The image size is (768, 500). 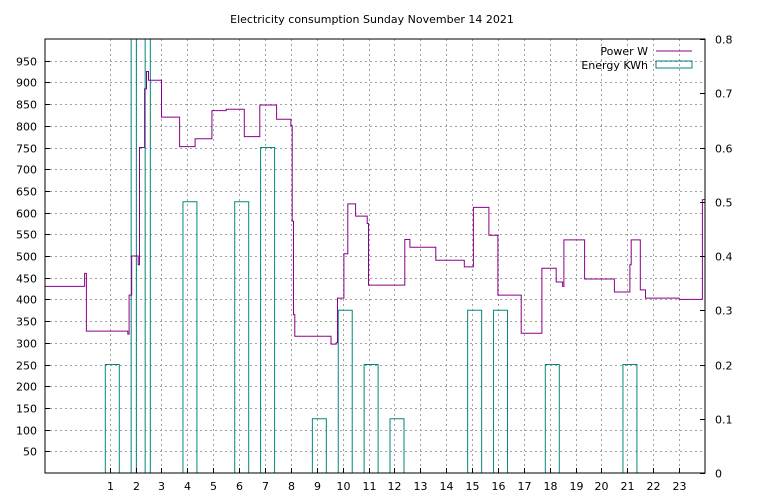 What do you see at coordinates (26, 431) in the screenshot?
I see `y-left-tick-label: 100` at bounding box center [26, 431].